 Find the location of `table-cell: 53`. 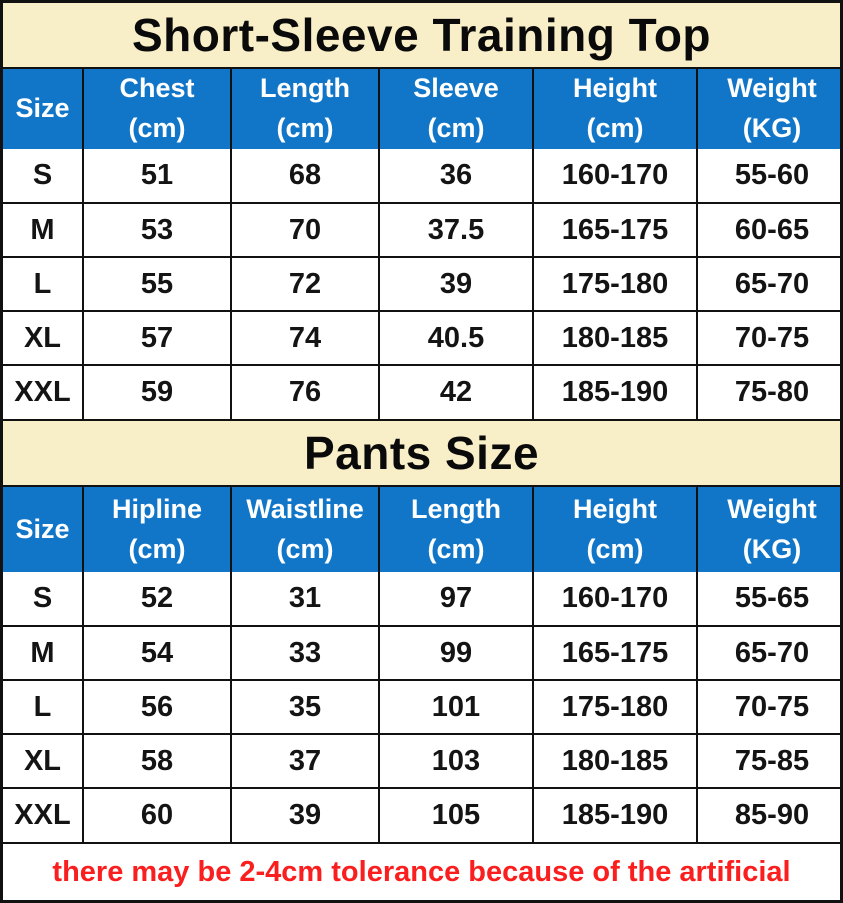

table-cell: 53 is located at coordinates (157, 230).